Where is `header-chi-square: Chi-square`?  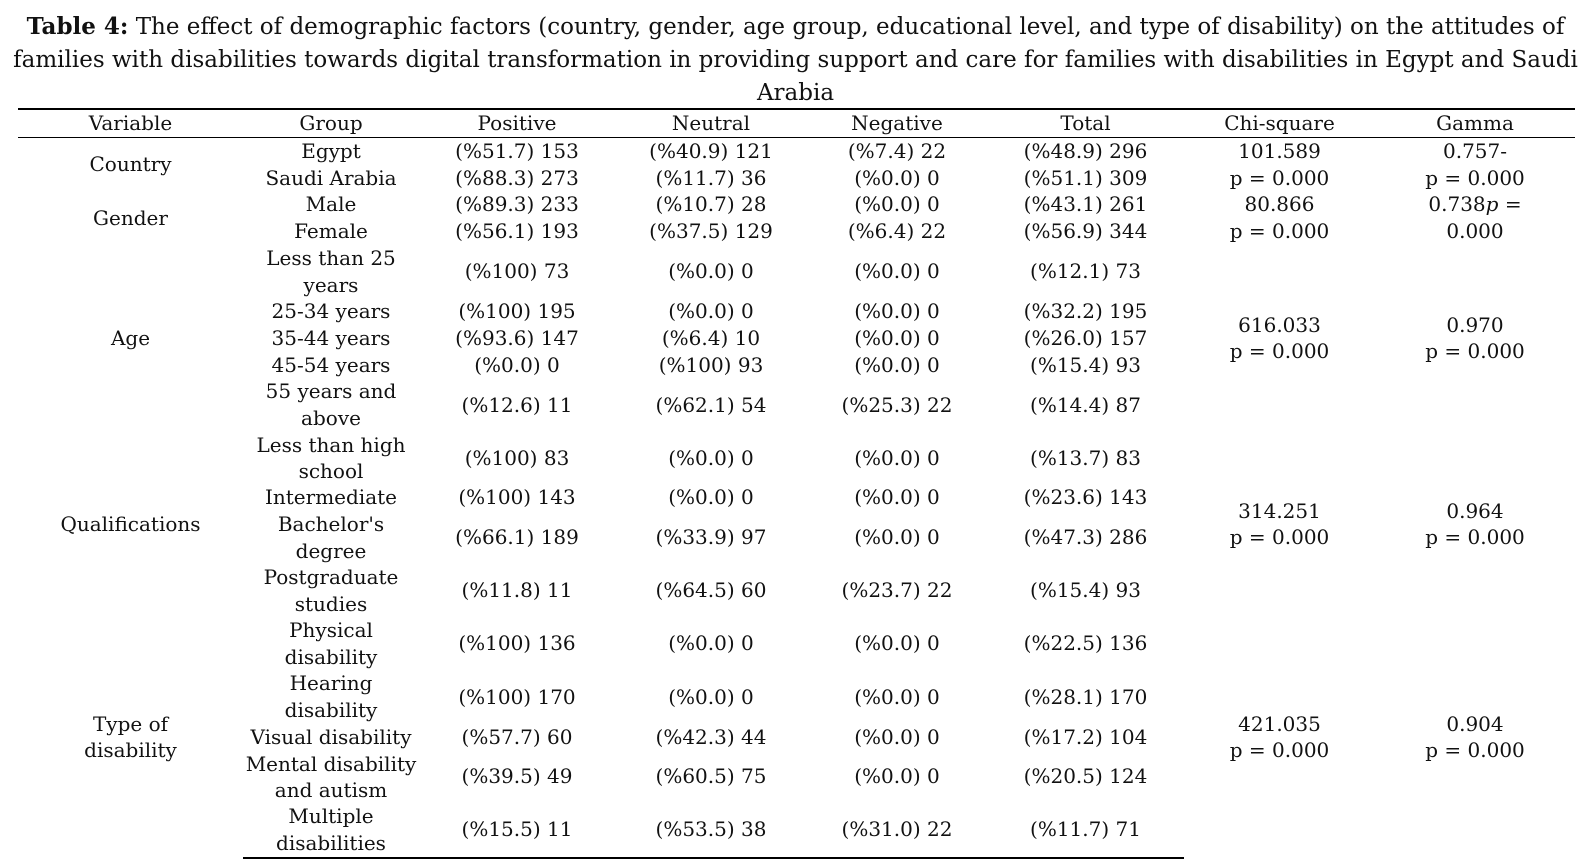 header-chi-square: Chi-square is located at coordinates (1279, 123).